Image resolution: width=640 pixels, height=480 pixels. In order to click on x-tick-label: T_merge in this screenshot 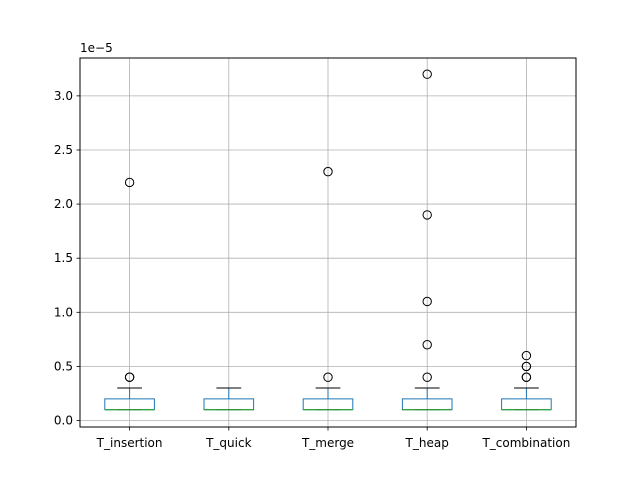, I will do `click(327, 443)`.